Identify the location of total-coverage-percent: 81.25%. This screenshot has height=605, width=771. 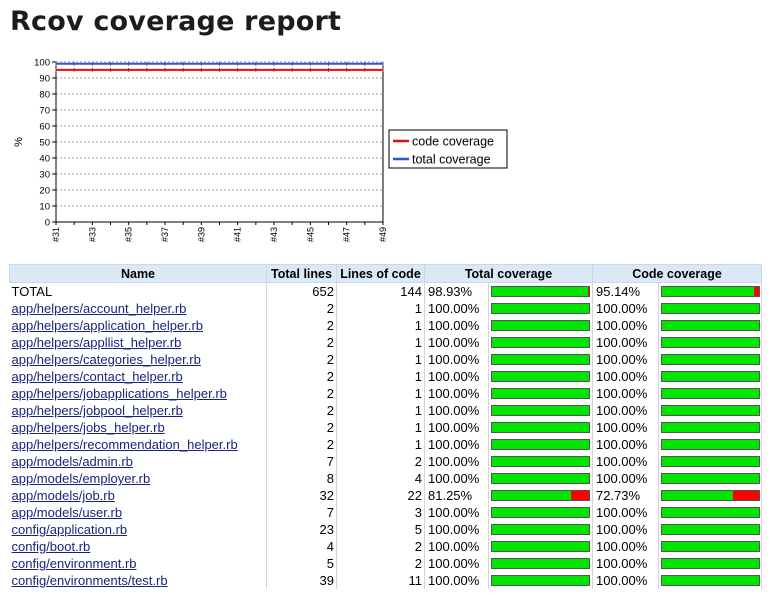
(456, 495).